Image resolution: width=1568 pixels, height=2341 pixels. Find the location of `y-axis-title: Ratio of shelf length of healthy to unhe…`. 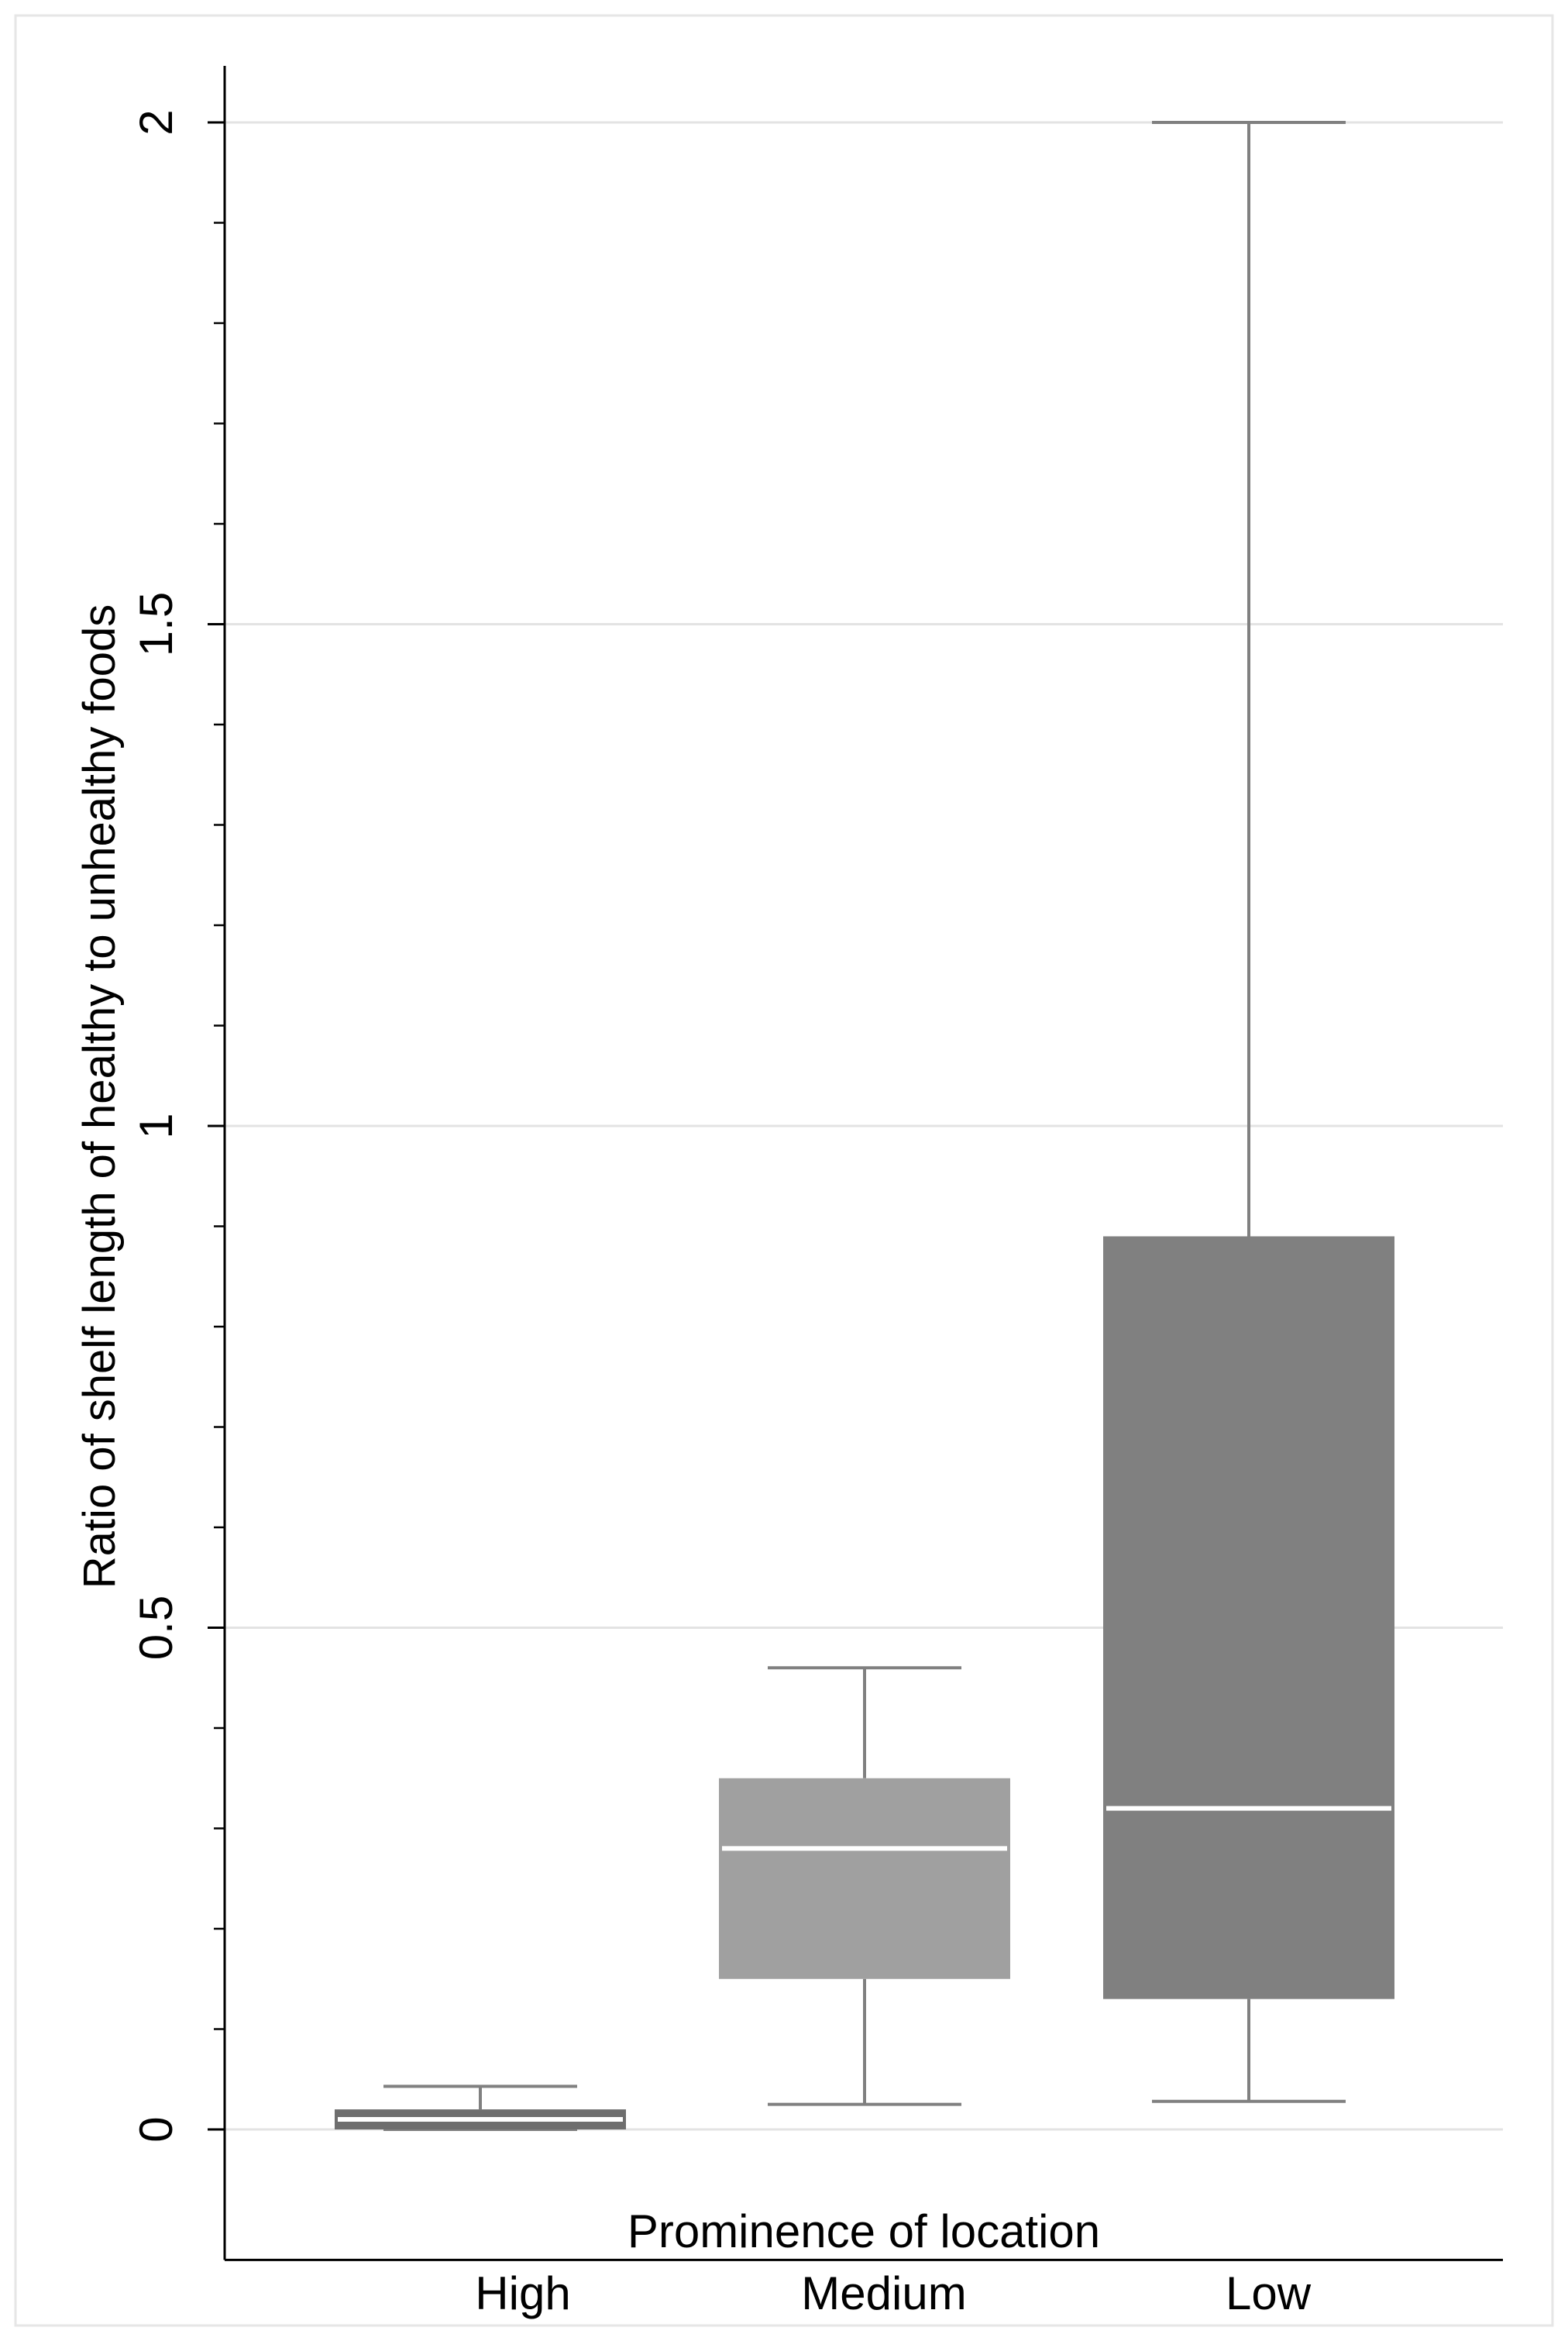

y-axis-title: Ratio of shelf length of healthy to unhe… is located at coordinates (100, 1096).